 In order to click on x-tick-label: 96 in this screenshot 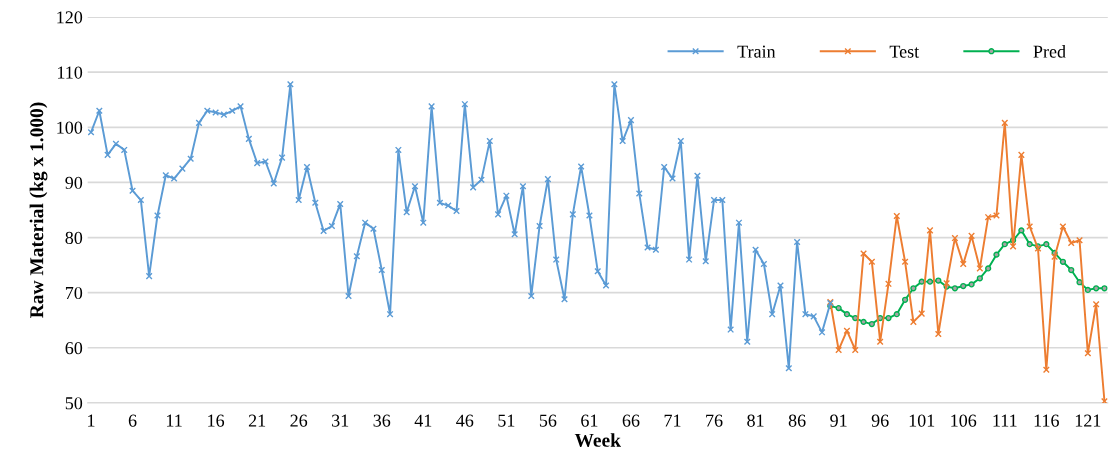, I will do `click(880, 420)`.